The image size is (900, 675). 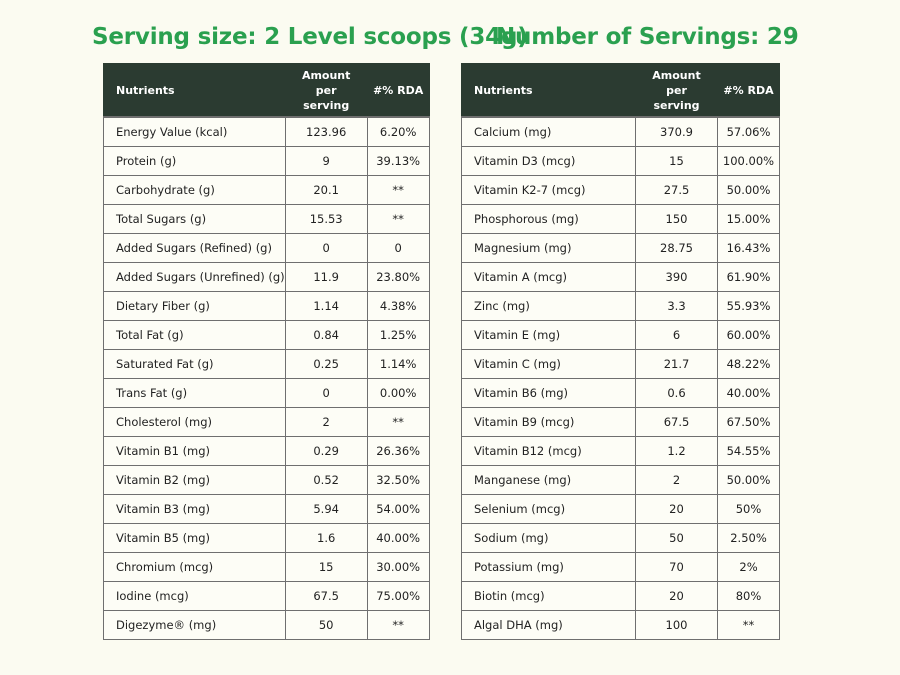 I want to click on rda-cell: 67.50%, so click(x=748, y=422).